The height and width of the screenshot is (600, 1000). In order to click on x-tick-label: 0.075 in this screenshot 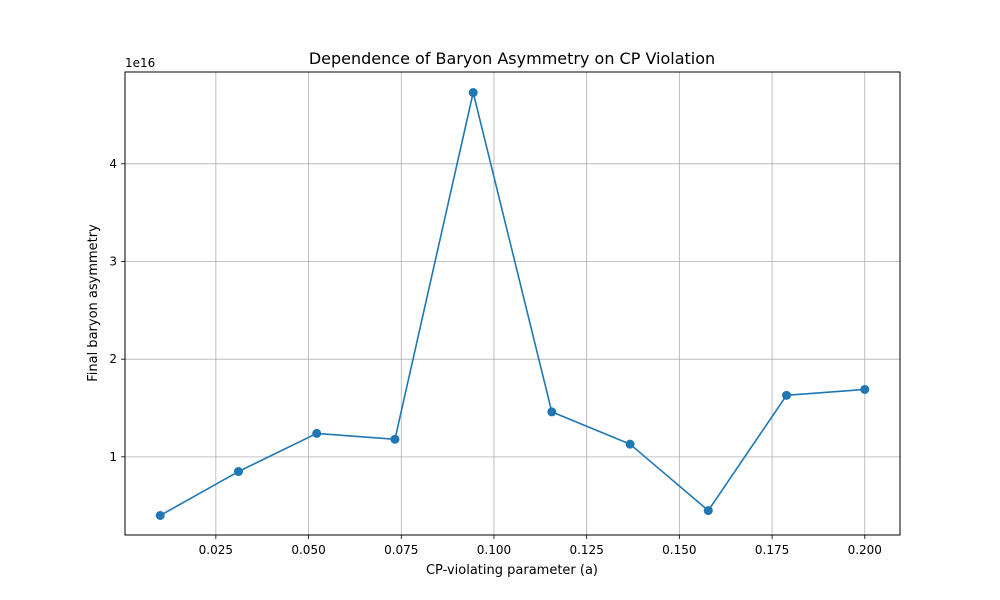, I will do `click(401, 550)`.